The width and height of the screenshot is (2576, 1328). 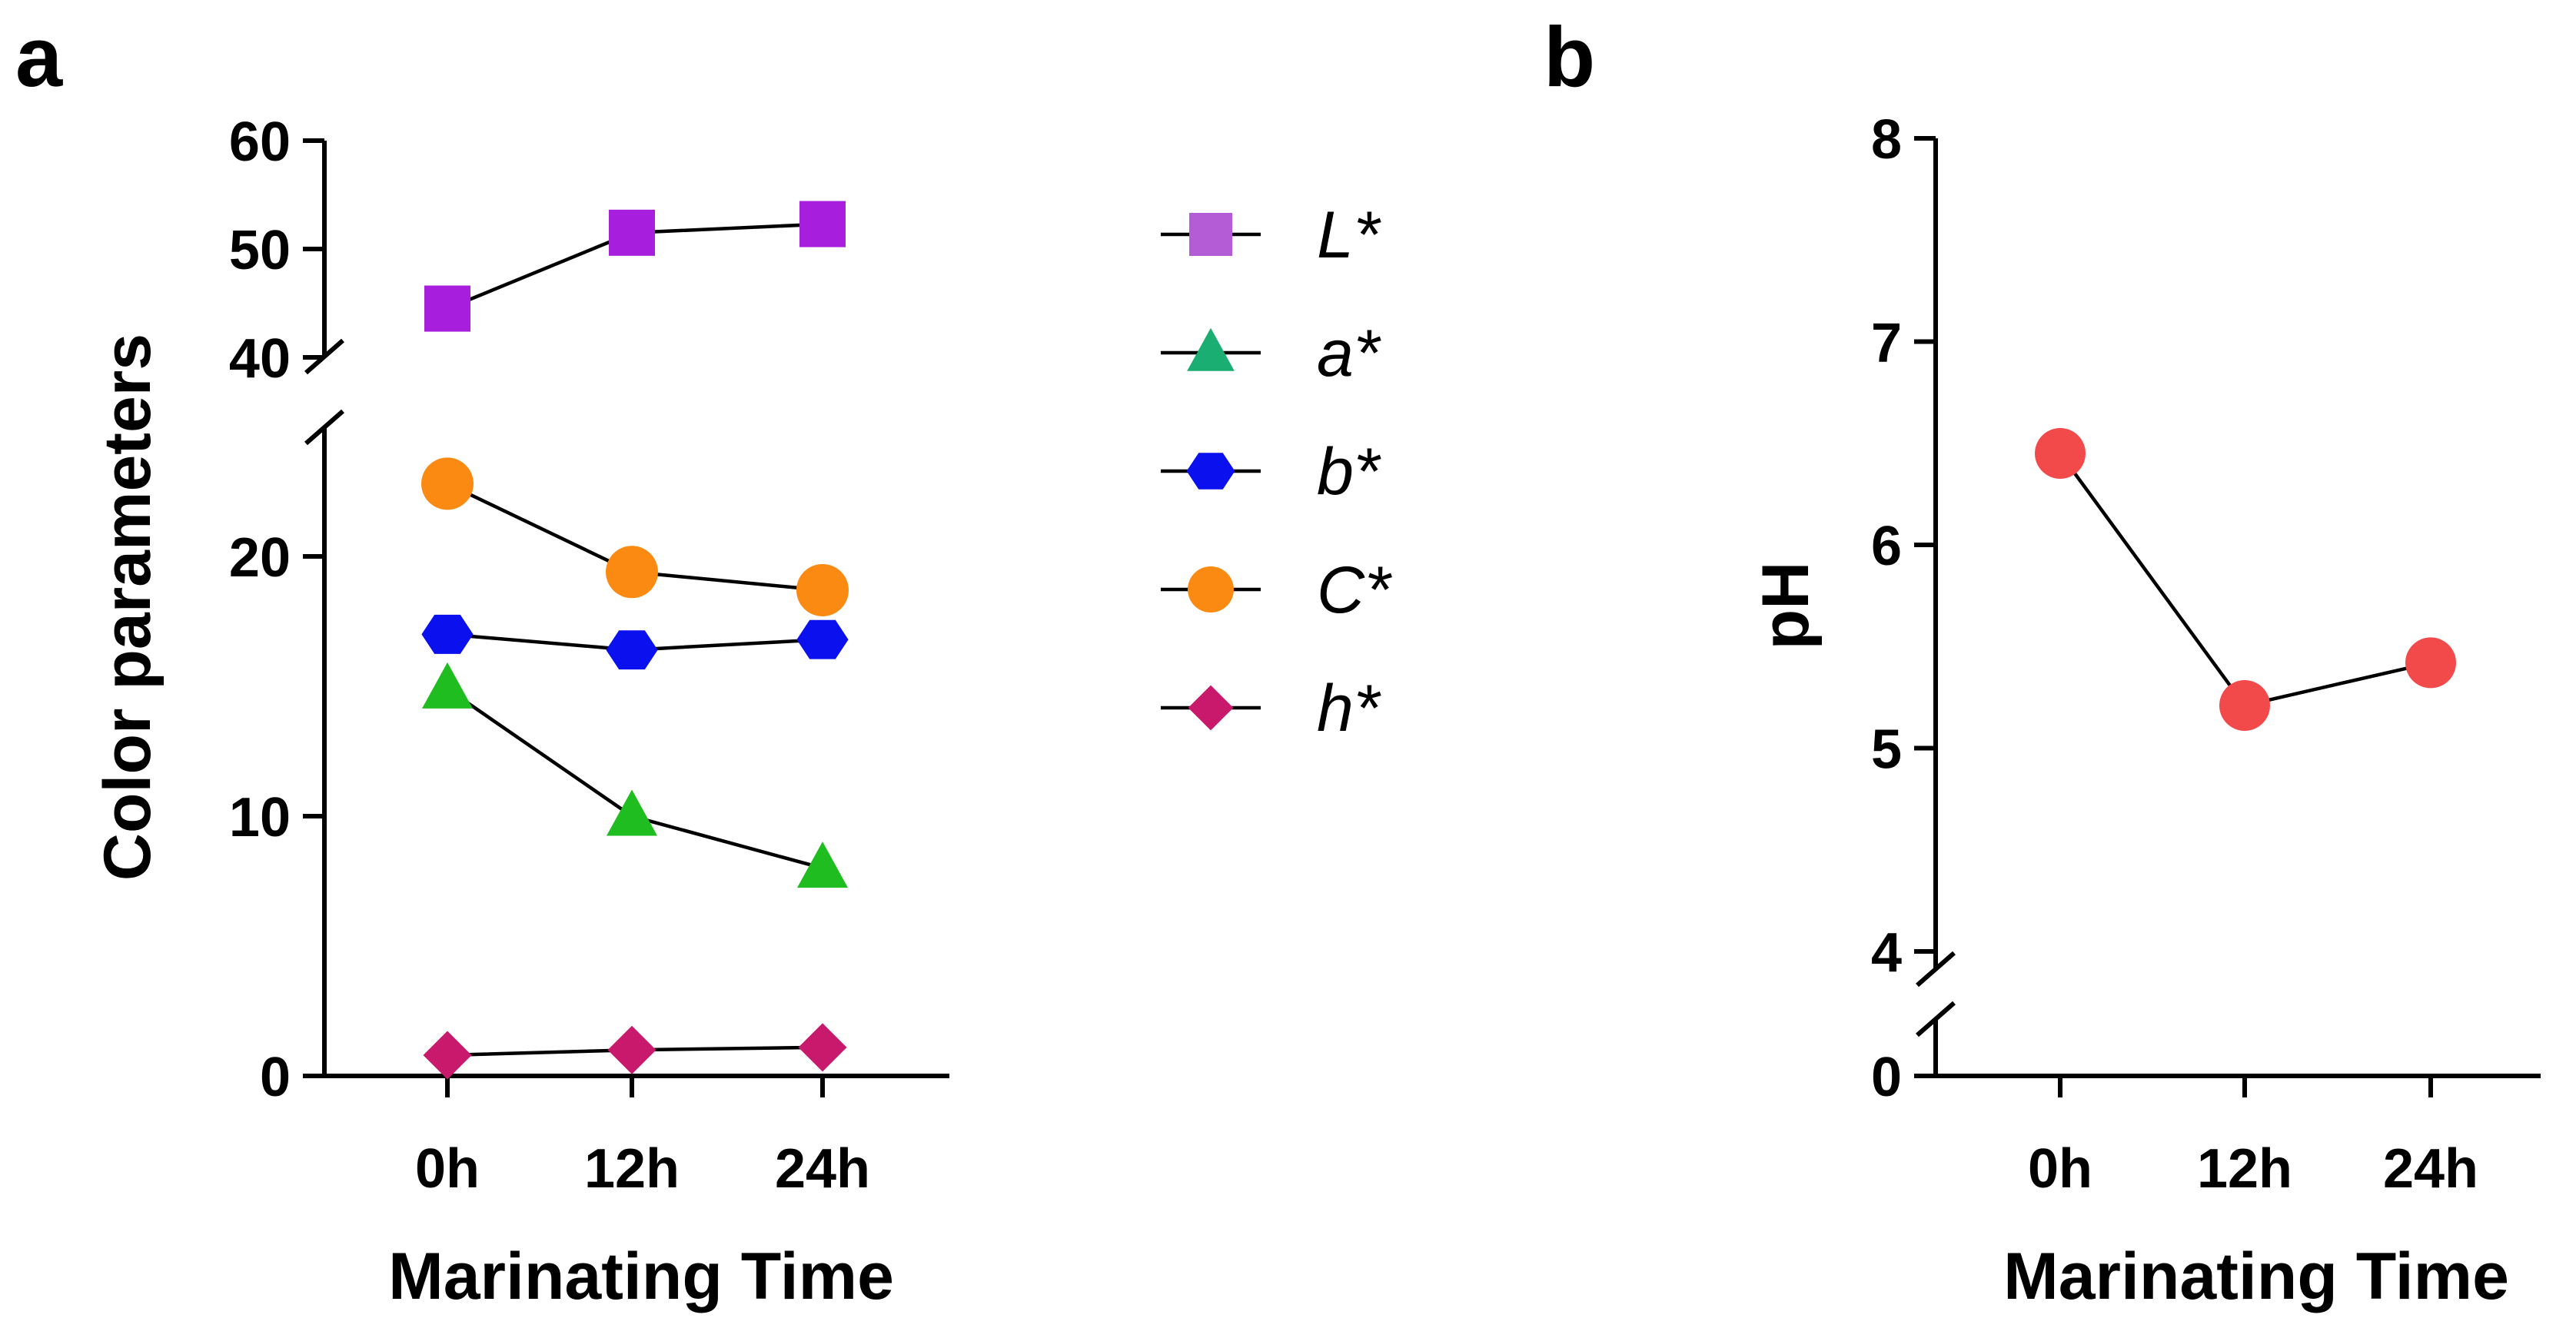 I want to click on series-lines-b, so click(x=2245, y=580).